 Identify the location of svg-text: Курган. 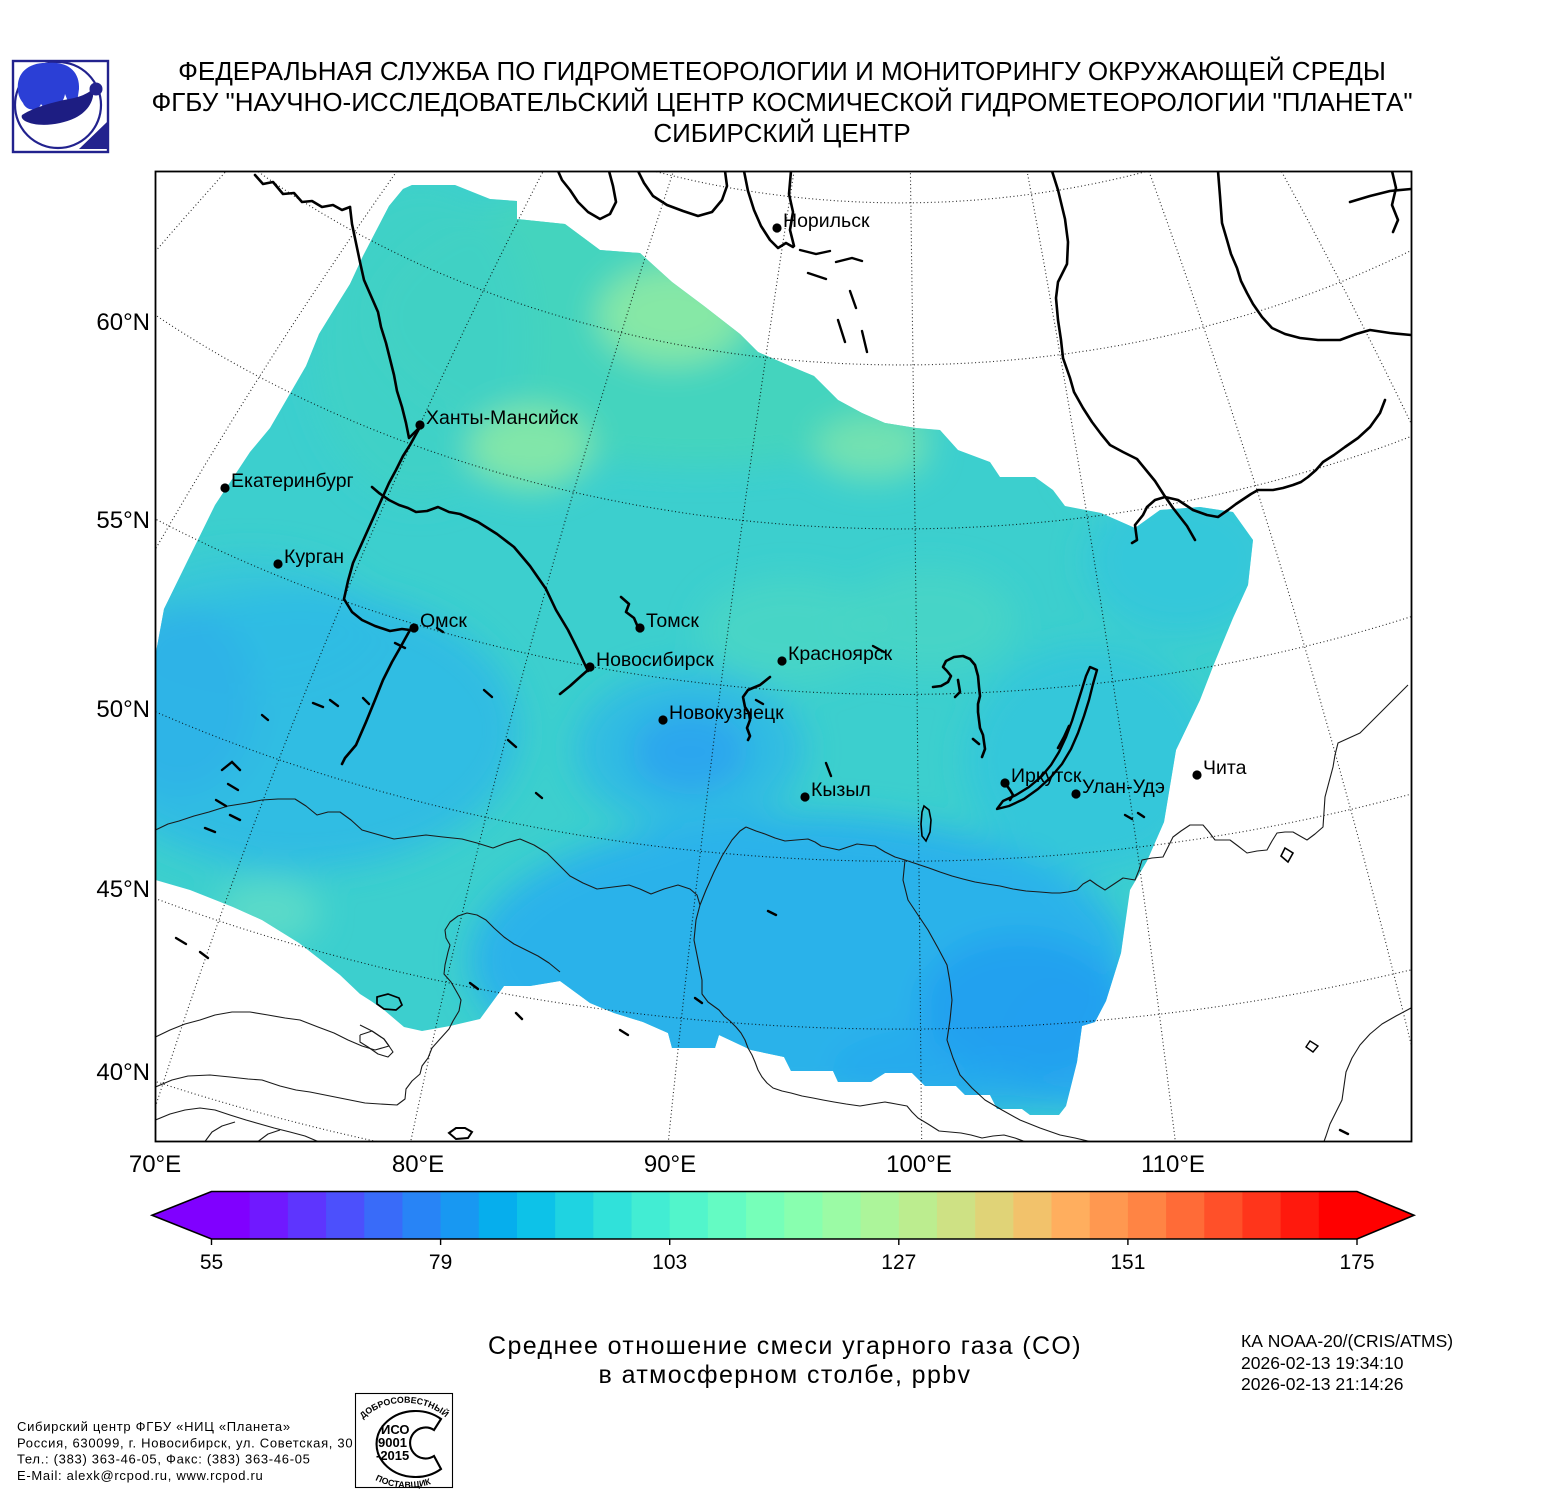
(314, 557).